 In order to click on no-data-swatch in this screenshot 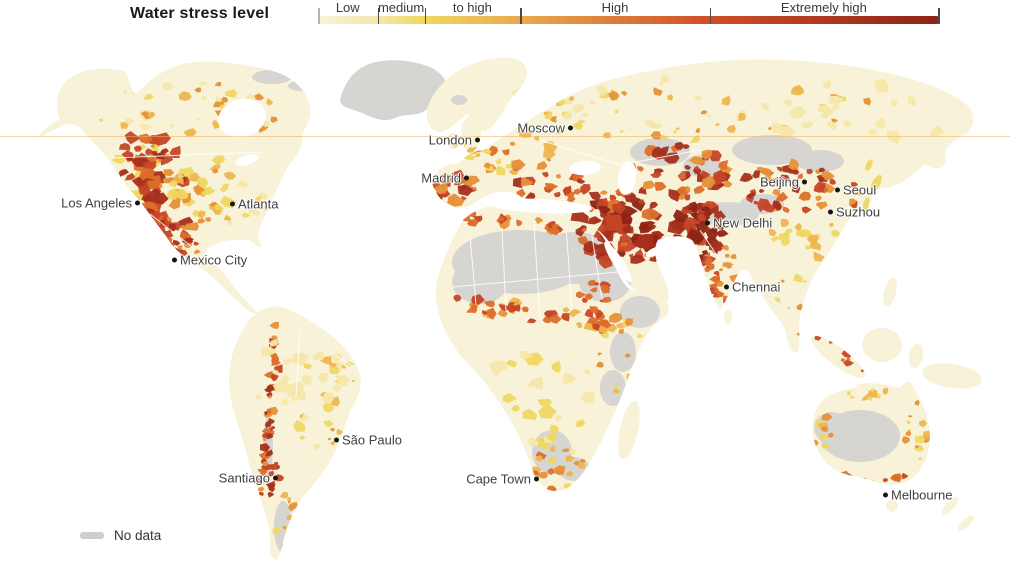, I will do `click(92, 535)`.